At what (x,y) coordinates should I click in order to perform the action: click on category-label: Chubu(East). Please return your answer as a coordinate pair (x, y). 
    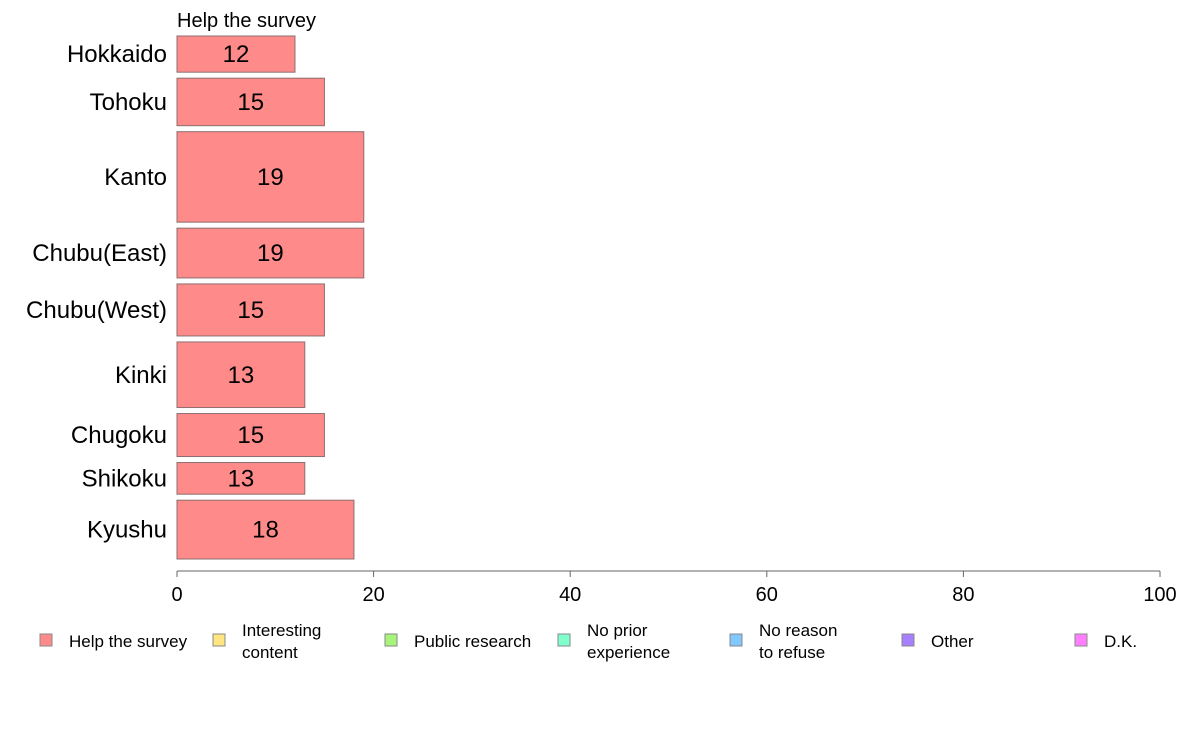
    Looking at the image, I should click on (99, 253).